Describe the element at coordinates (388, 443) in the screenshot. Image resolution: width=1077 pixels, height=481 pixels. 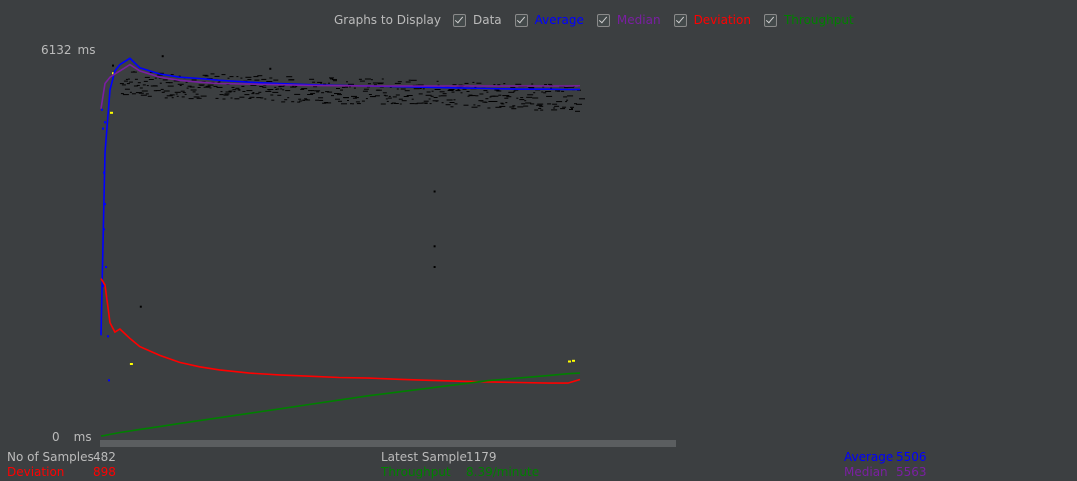
I see `horizontal-scrollbar` at that location.